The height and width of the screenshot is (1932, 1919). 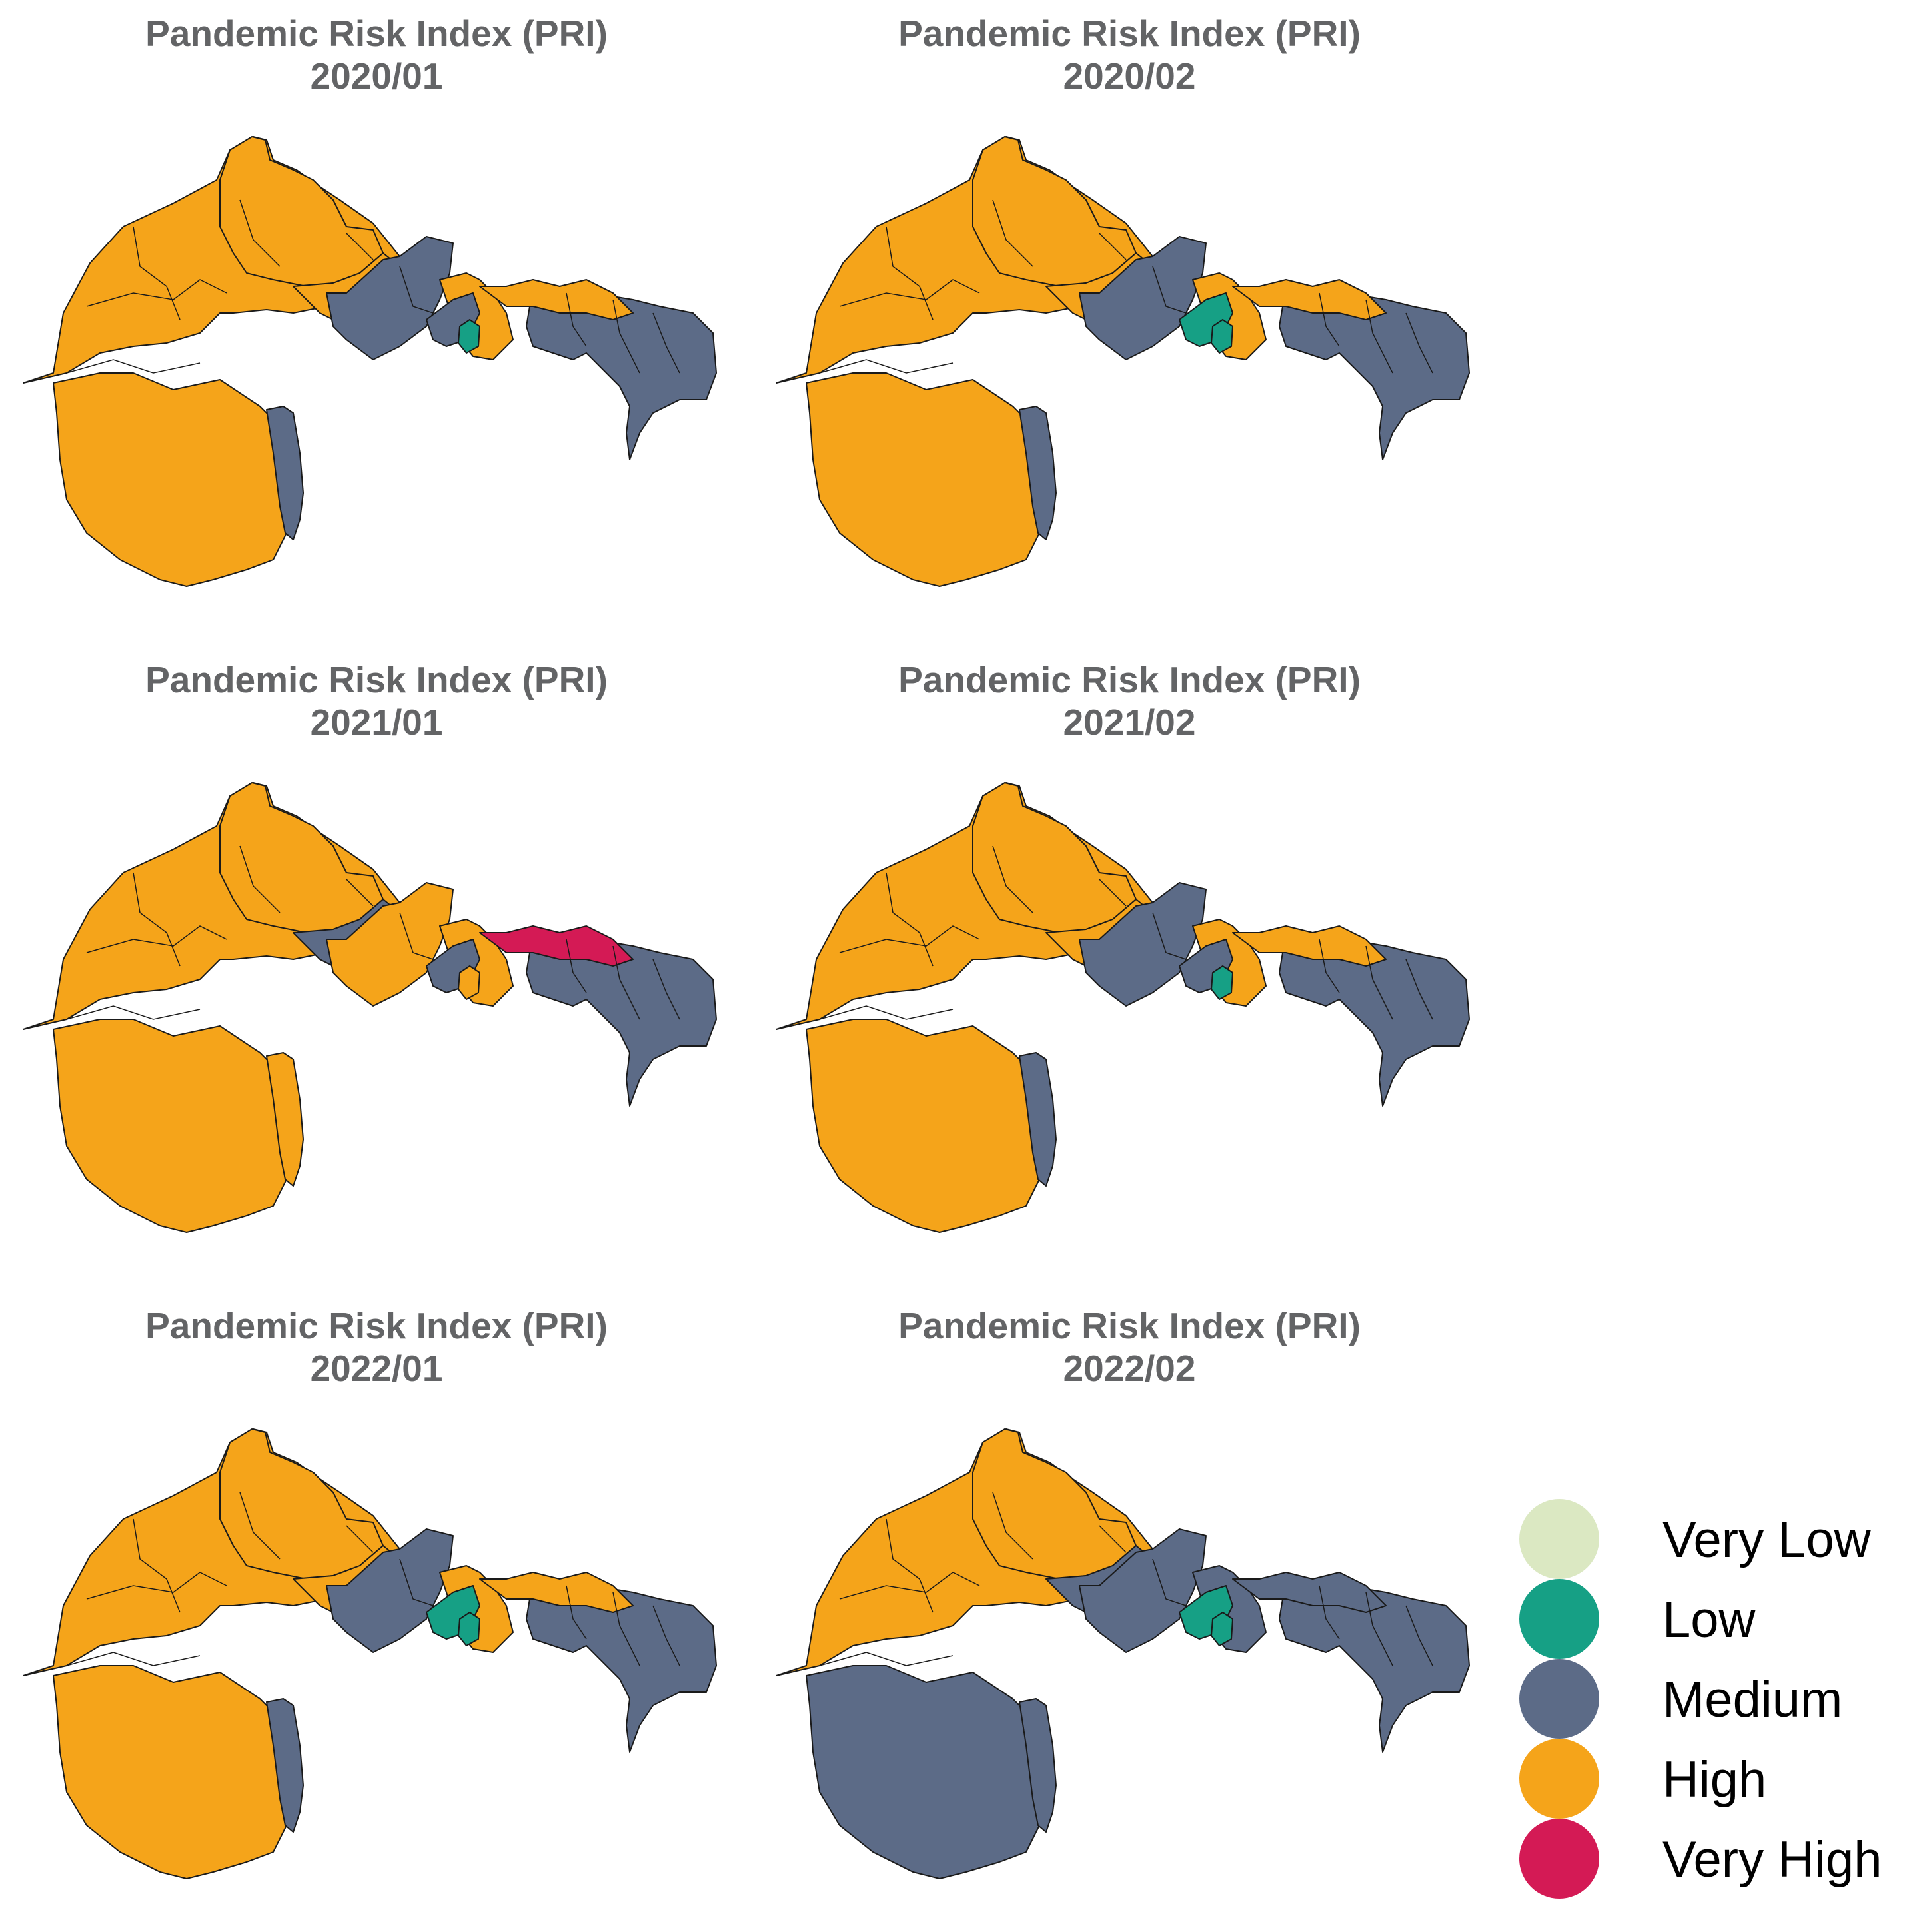 I want to click on legend-label: Very High, so click(x=1772, y=1859).